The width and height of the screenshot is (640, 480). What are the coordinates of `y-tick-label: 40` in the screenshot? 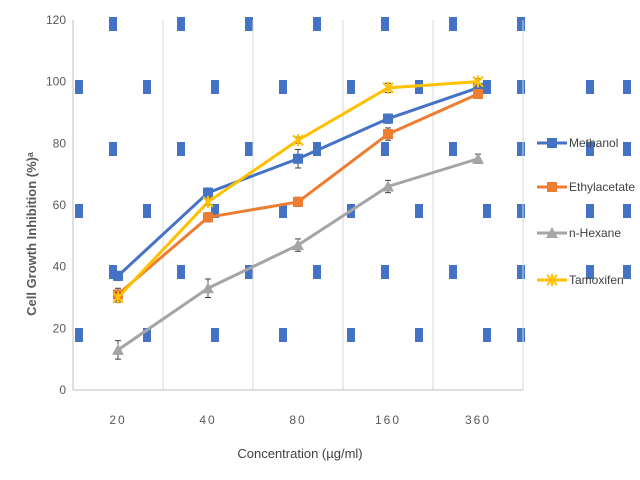 It's located at (60, 267).